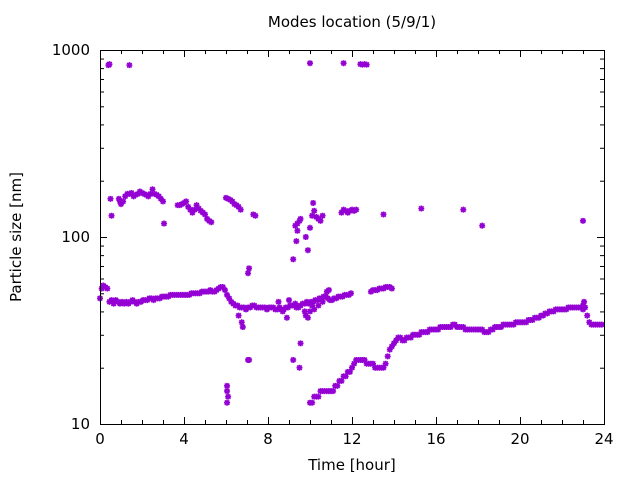 The image size is (640, 480). What do you see at coordinates (435, 439) in the screenshot?
I see `x-tick-label: 16` at bounding box center [435, 439].